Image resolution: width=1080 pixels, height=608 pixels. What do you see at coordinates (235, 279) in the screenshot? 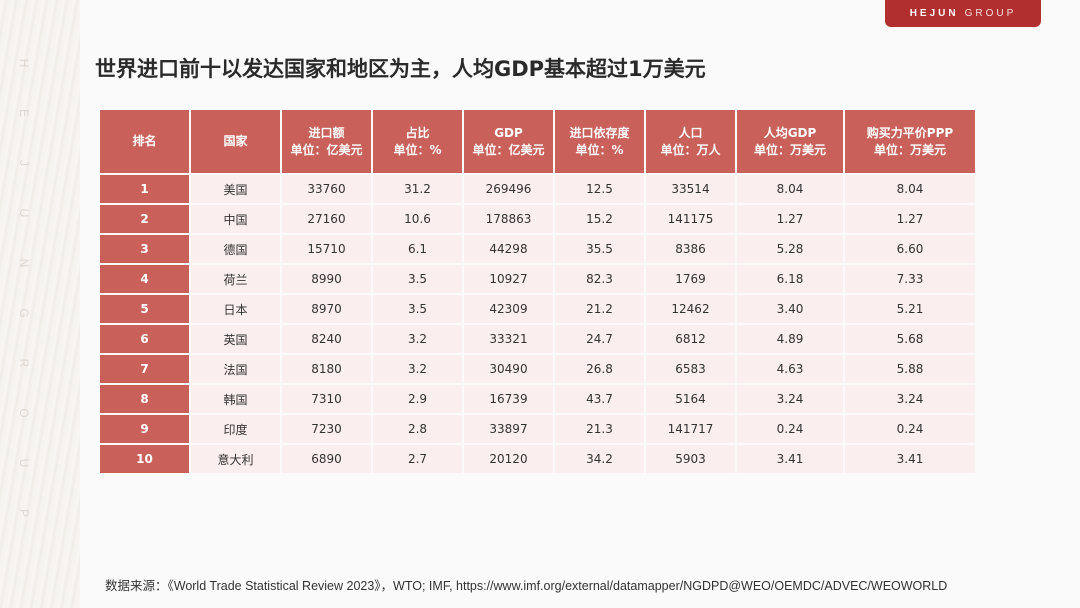
I see `table-cell: 荷兰` at bounding box center [235, 279].